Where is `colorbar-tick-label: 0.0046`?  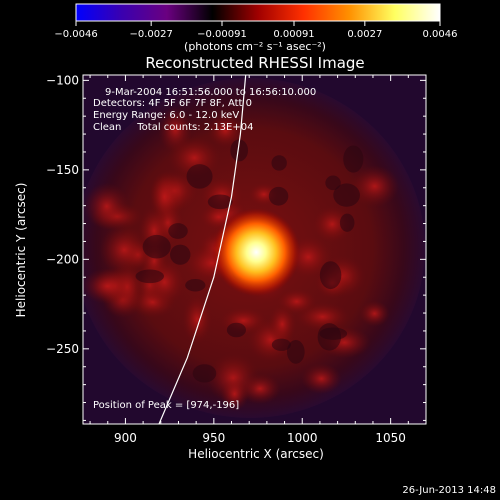 colorbar-tick-label: 0.0046 is located at coordinates (440, 34).